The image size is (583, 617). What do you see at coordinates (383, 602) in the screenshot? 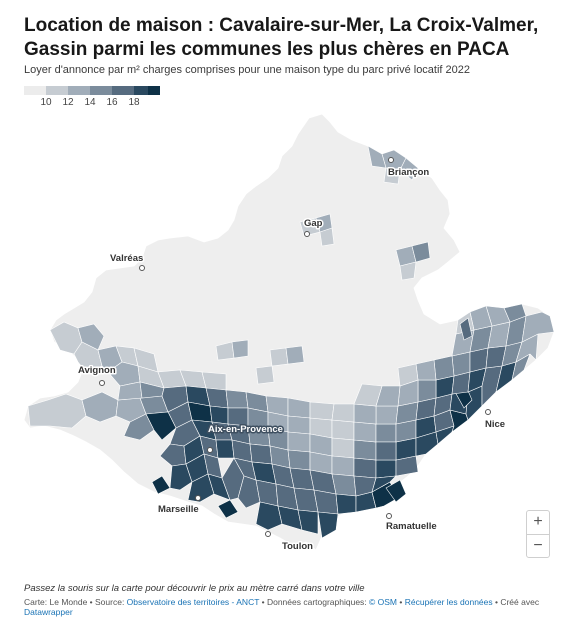
I see `osm-link: © OSM` at bounding box center [383, 602].